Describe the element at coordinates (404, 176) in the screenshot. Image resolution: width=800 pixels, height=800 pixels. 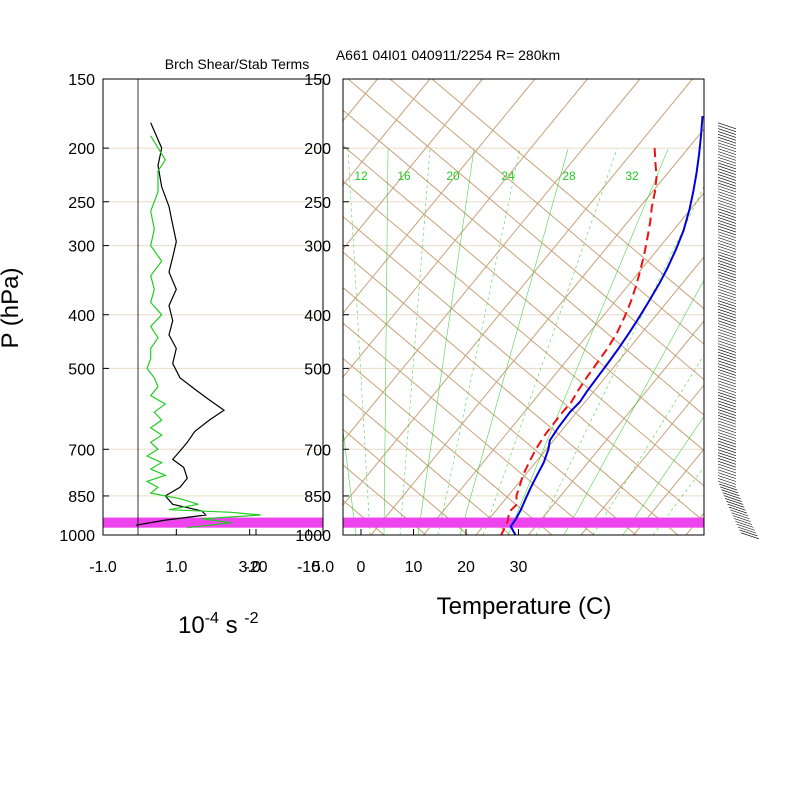
I see `mixing-ratio-label: 16` at that location.